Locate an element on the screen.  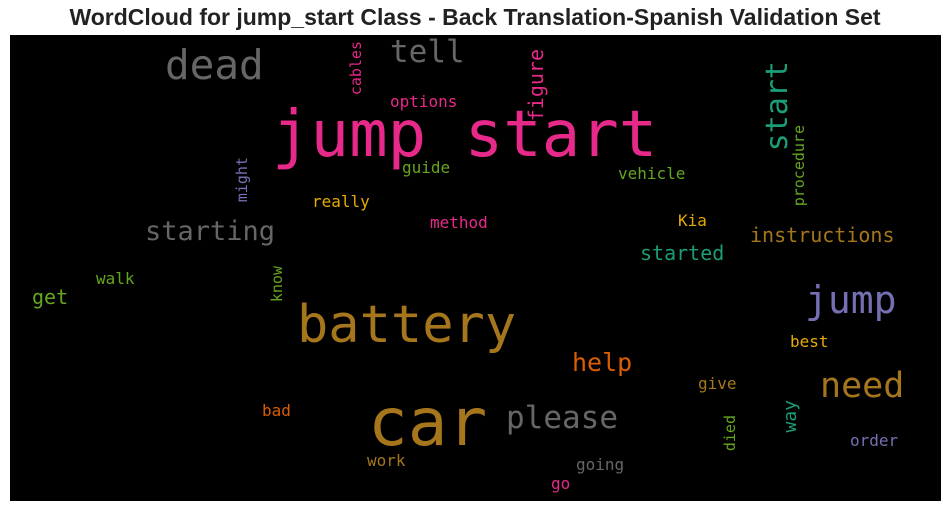
word-started: started is located at coordinates (682, 253).